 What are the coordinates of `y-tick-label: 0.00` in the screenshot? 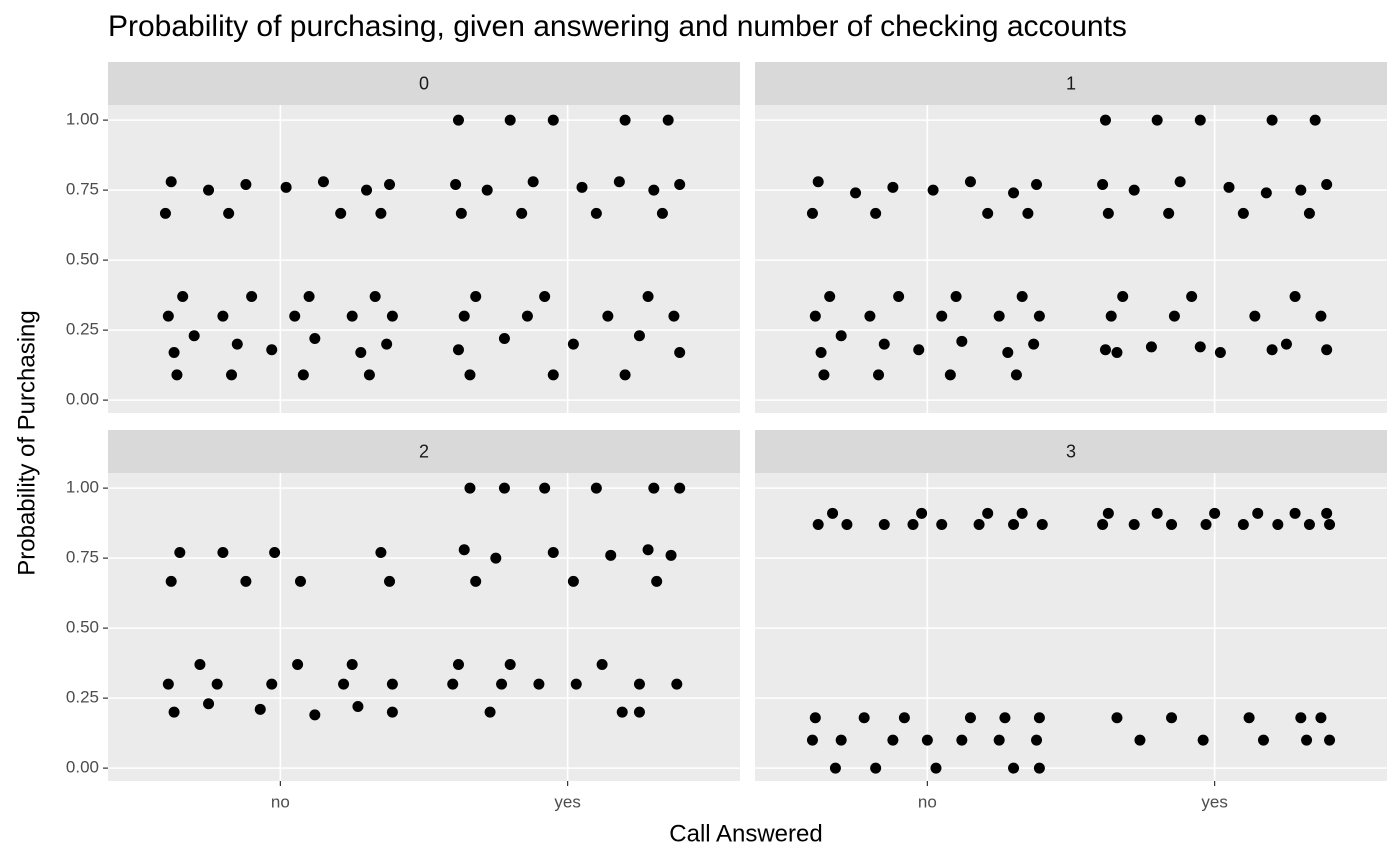 It's located at (82, 767).